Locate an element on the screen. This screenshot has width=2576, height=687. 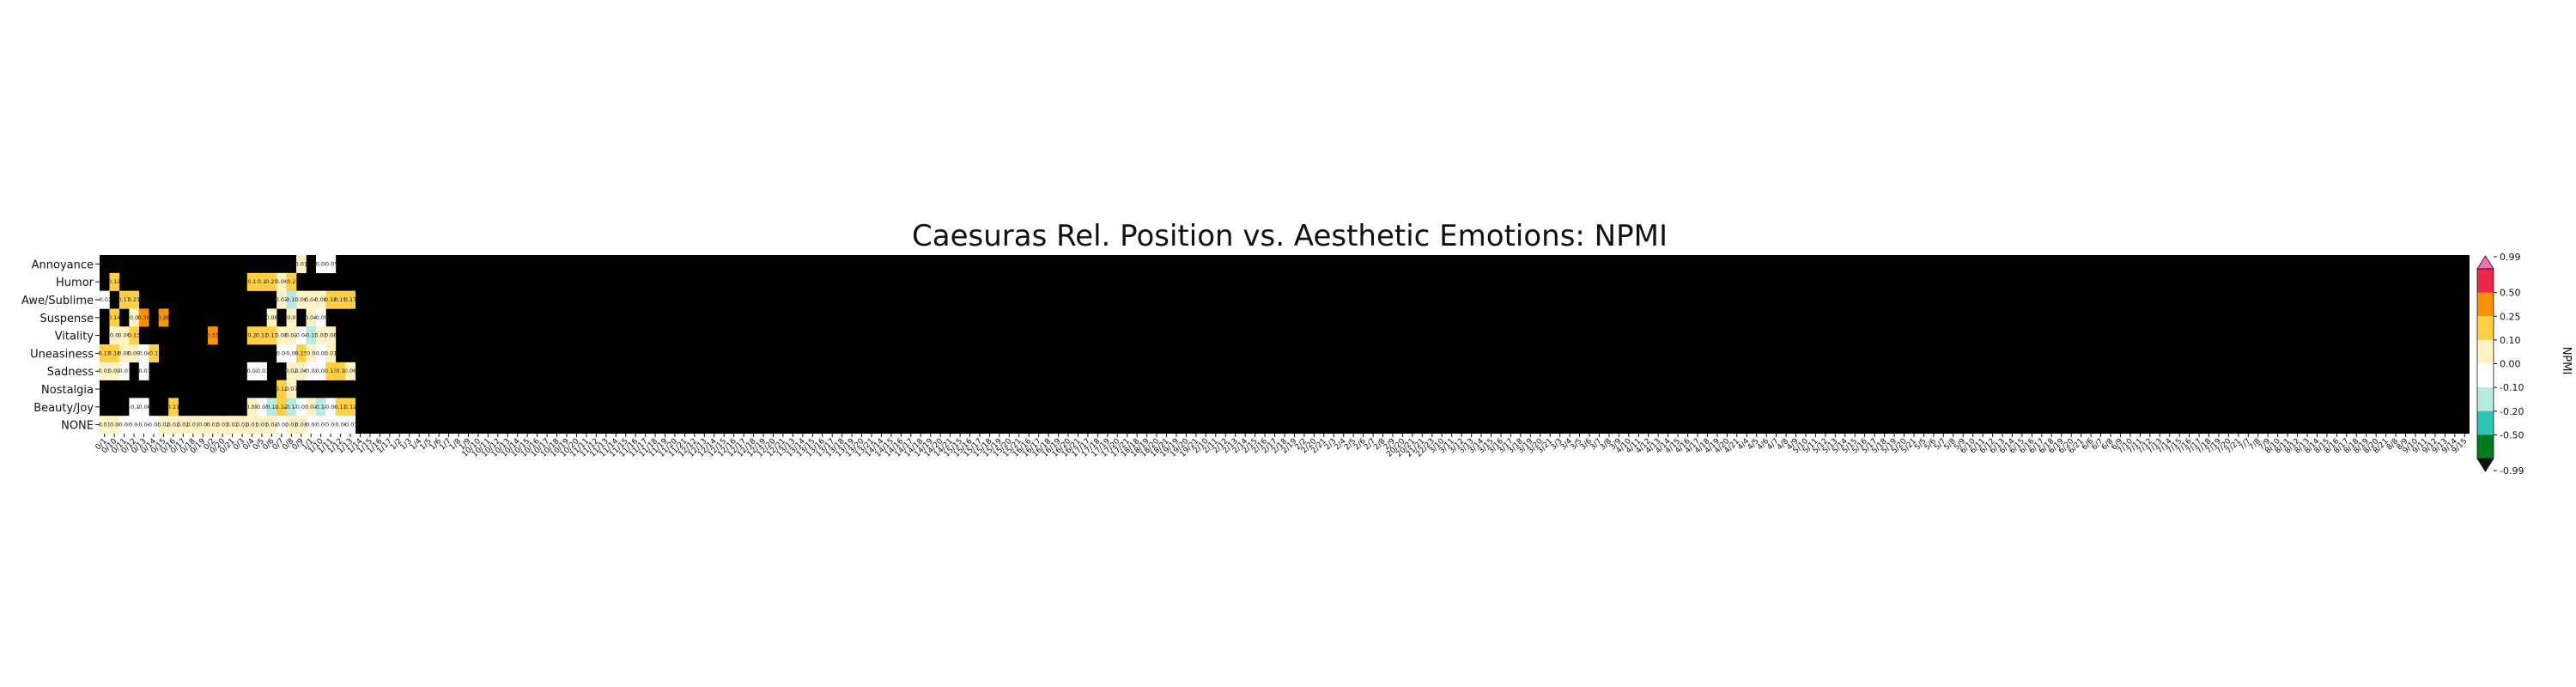
cell-value-label: -0.11 is located at coordinates (321, 407).